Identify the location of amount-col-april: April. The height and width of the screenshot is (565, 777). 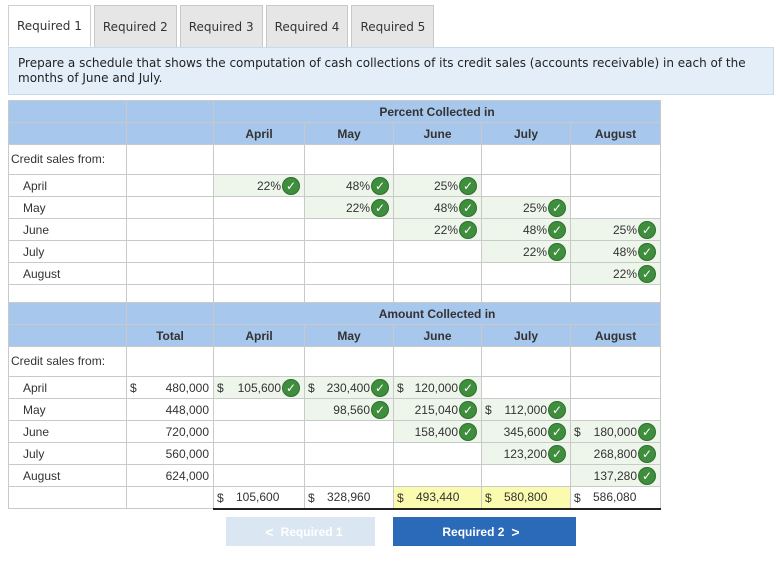
(259, 335).